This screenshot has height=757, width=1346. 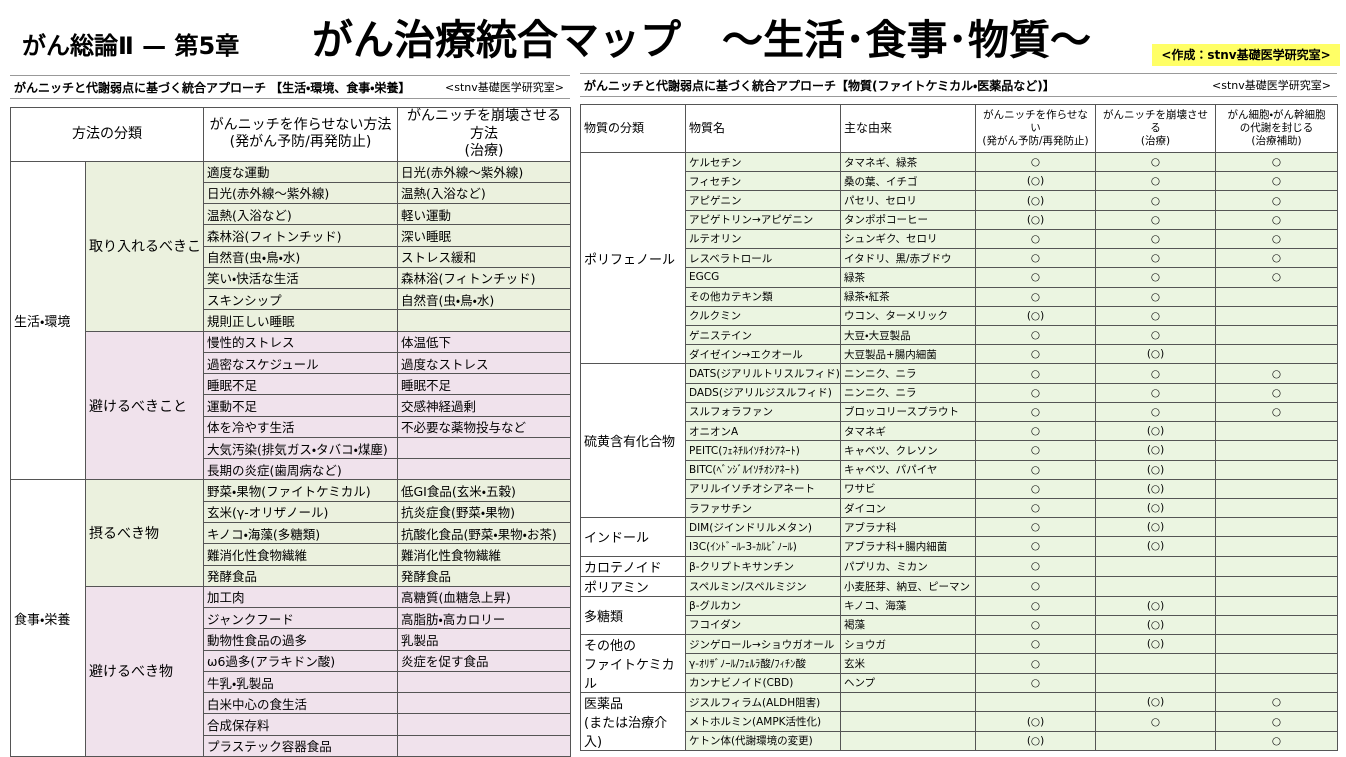 What do you see at coordinates (484, 278) in the screenshot?
I see `method-cell: 森林浴(フィトンチッド)` at bounding box center [484, 278].